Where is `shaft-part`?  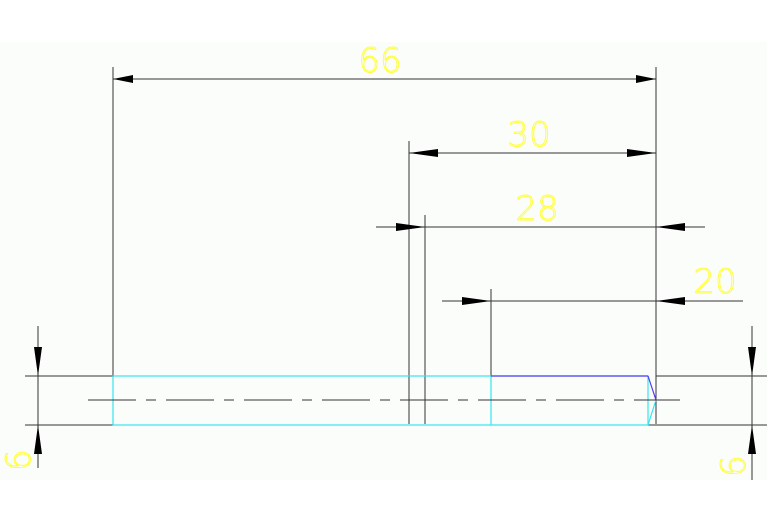 shaft-part is located at coordinates (384, 400).